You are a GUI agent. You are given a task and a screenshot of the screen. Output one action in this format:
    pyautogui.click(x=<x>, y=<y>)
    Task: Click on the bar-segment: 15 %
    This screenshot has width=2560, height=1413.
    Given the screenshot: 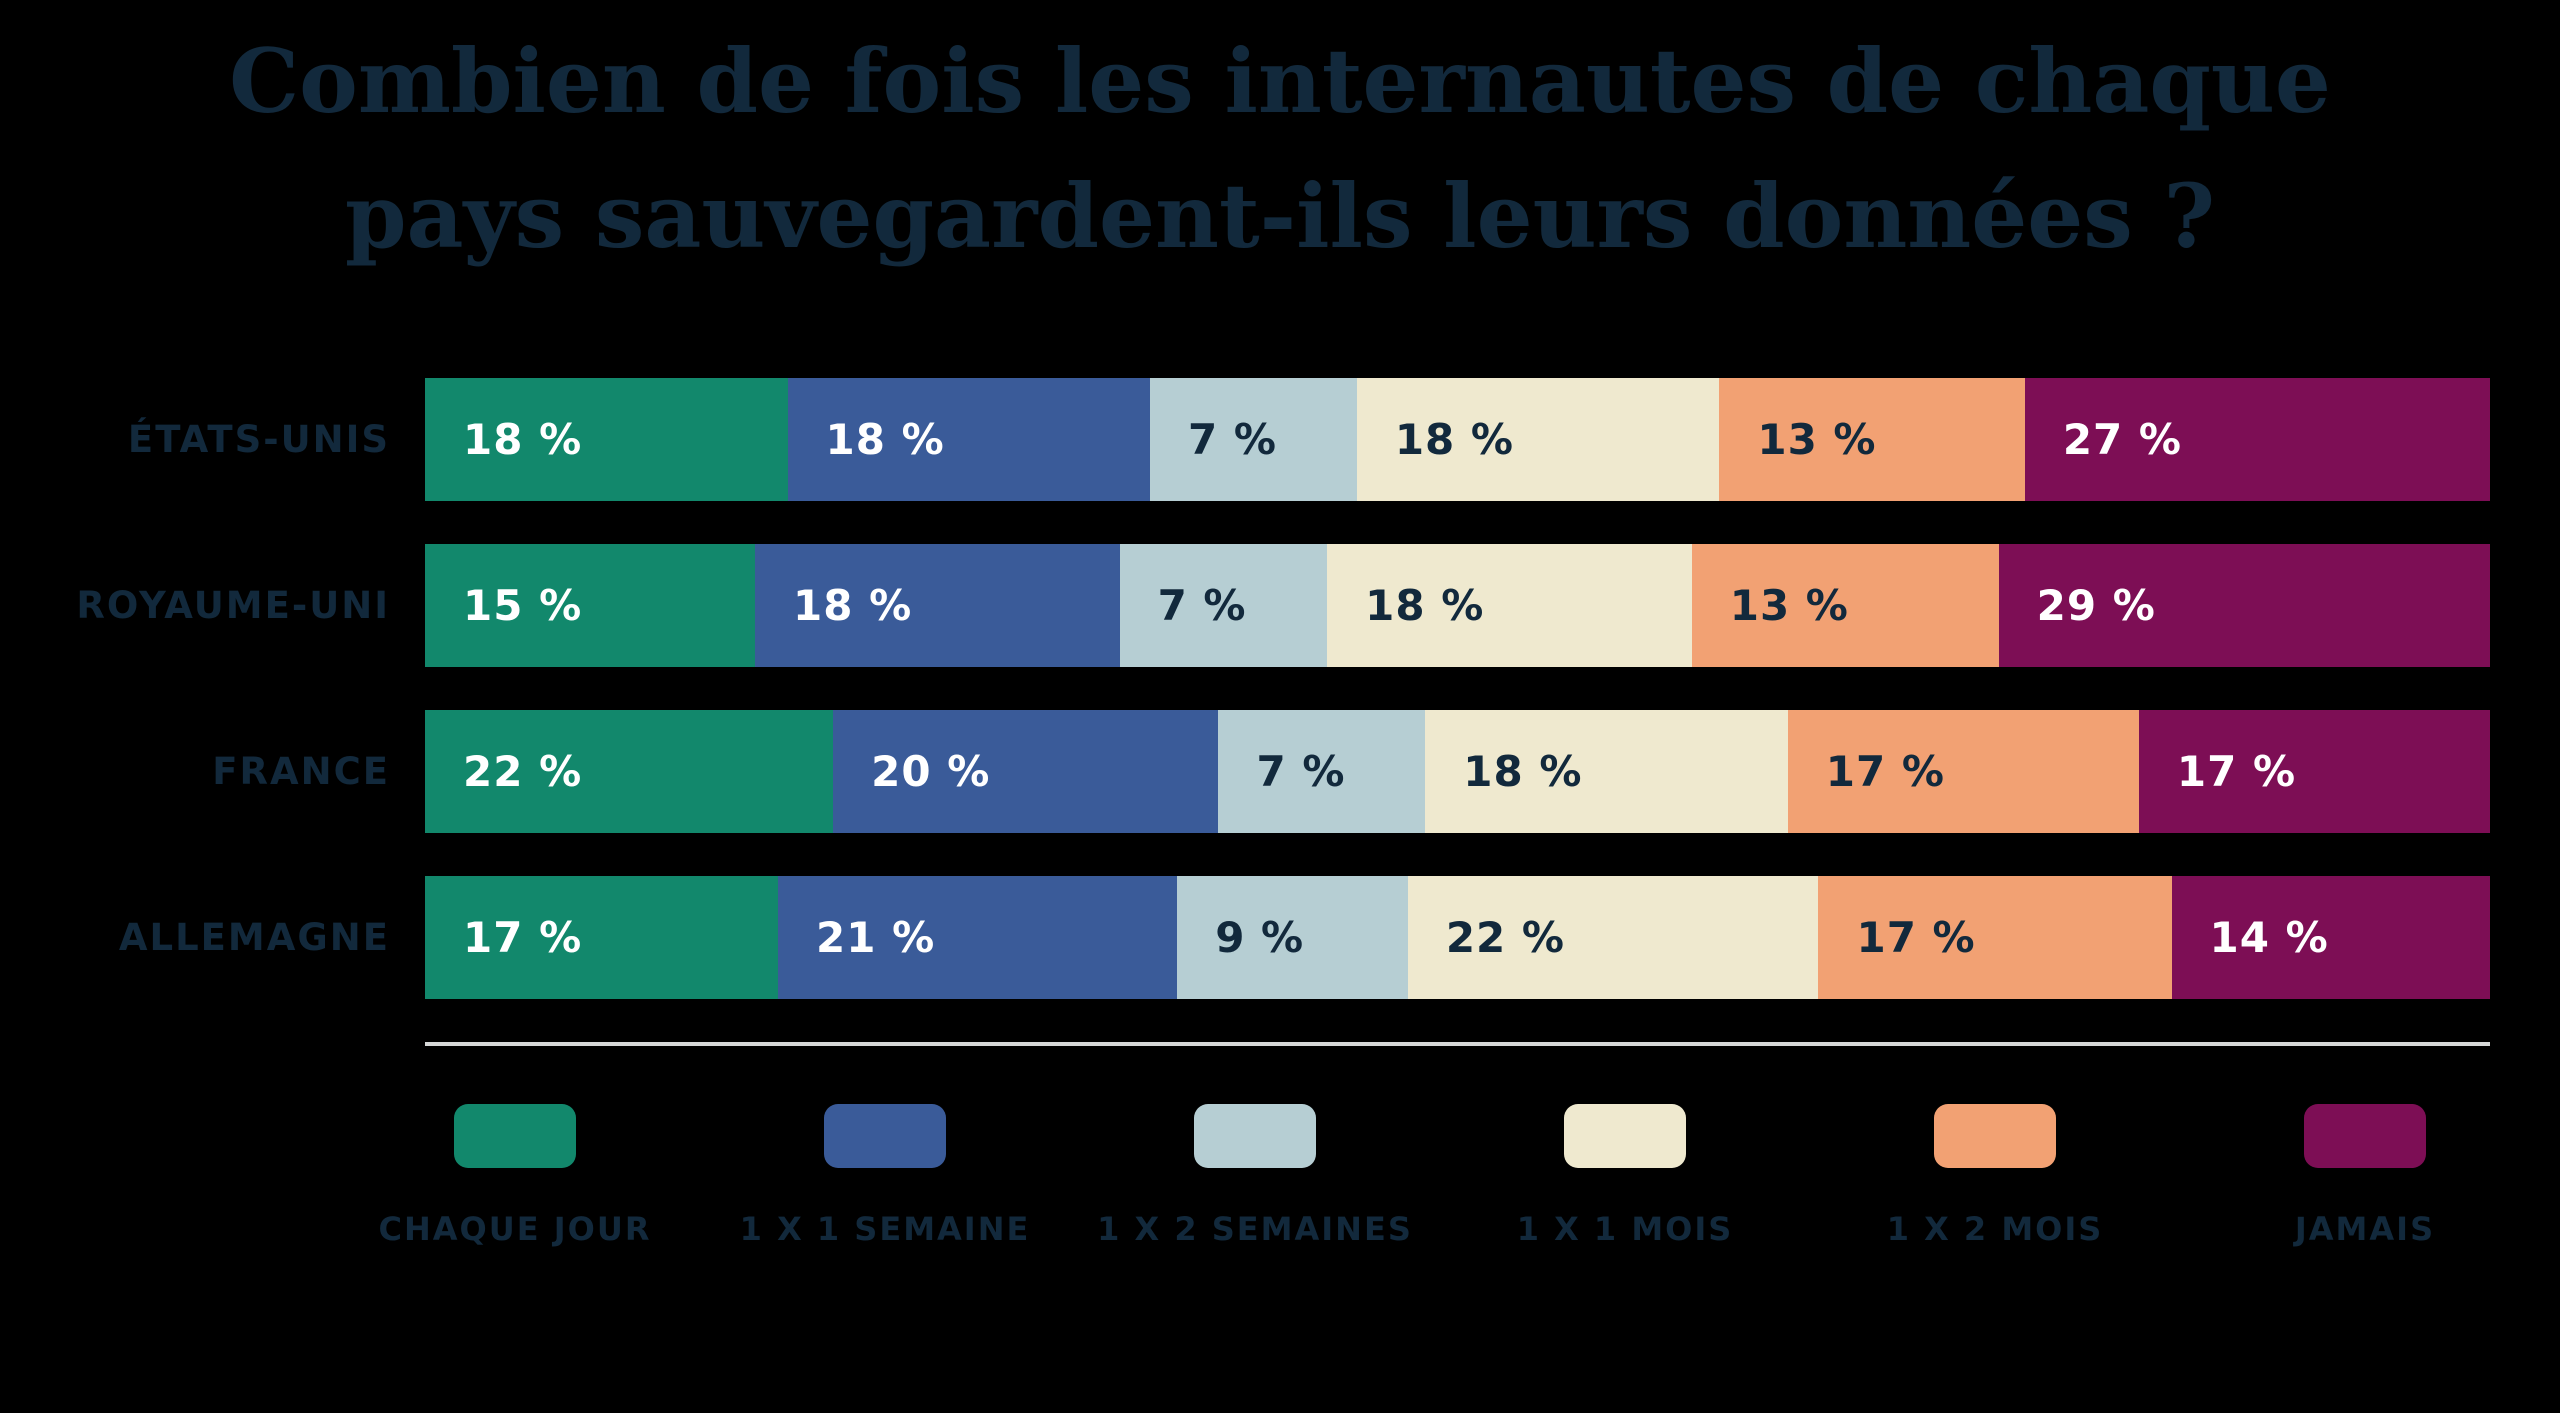 What is the action you would take?
    pyautogui.click(x=590, y=605)
    